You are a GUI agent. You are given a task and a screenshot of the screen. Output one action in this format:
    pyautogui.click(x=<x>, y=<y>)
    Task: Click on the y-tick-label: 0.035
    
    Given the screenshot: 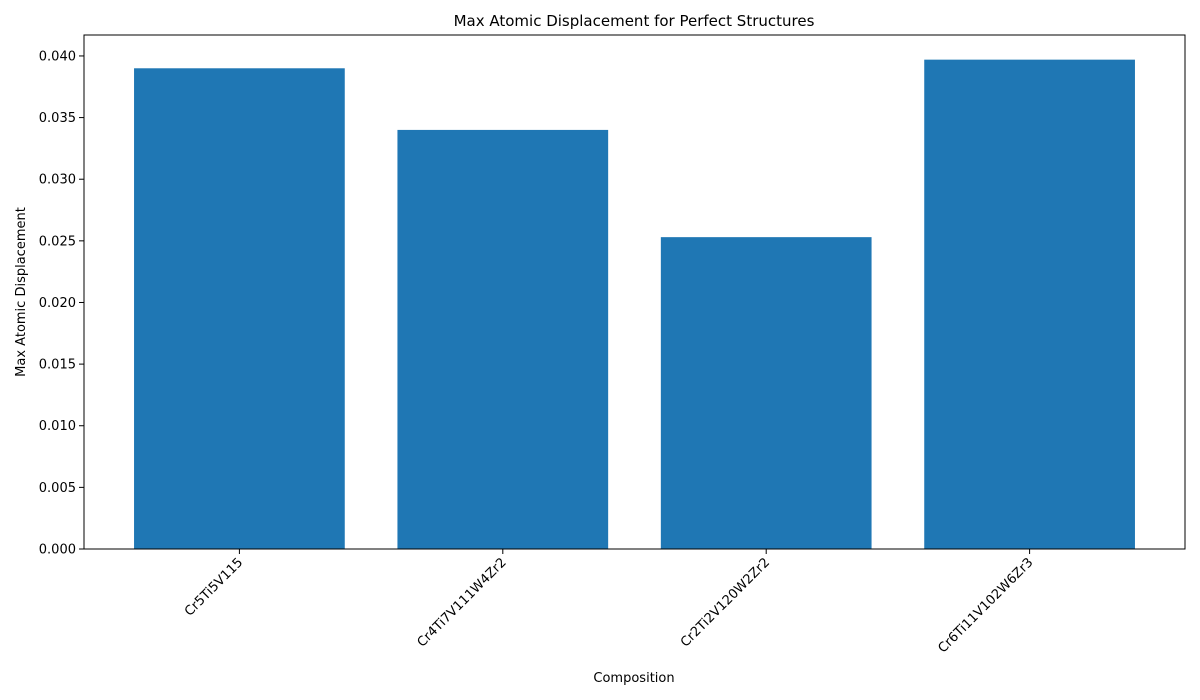 What is the action you would take?
    pyautogui.click(x=57, y=118)
    